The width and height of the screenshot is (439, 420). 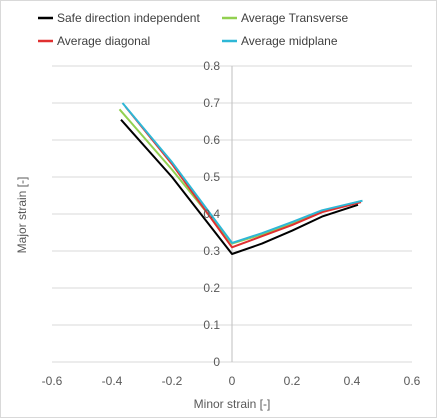 What do you see at coordinates (412, 381) in the screenshot?
I see `x-tick-label-6: 0.6` at bounding box center [412, 381].